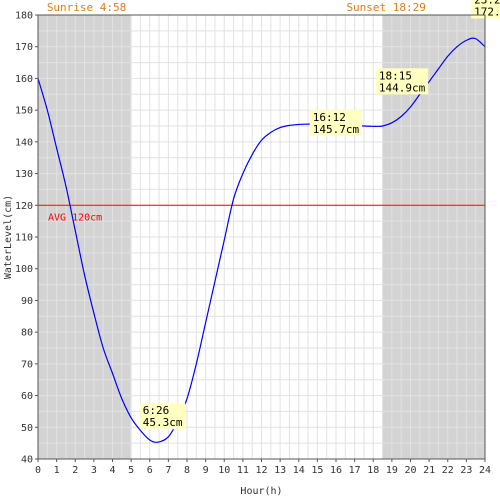 The height and width of the screenshot is (500, 500). I want to click on y-tick-label: 160, so click(24, 79).